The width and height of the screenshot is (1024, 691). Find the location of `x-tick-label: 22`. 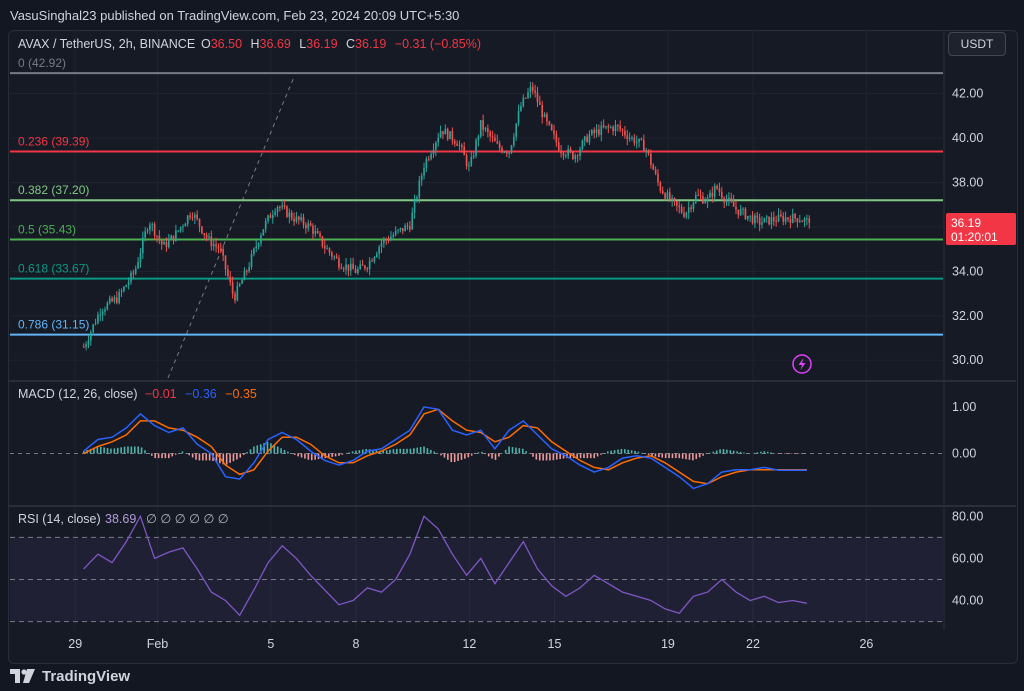

x-tick-label: 22 is located at coordinates (753, 644).